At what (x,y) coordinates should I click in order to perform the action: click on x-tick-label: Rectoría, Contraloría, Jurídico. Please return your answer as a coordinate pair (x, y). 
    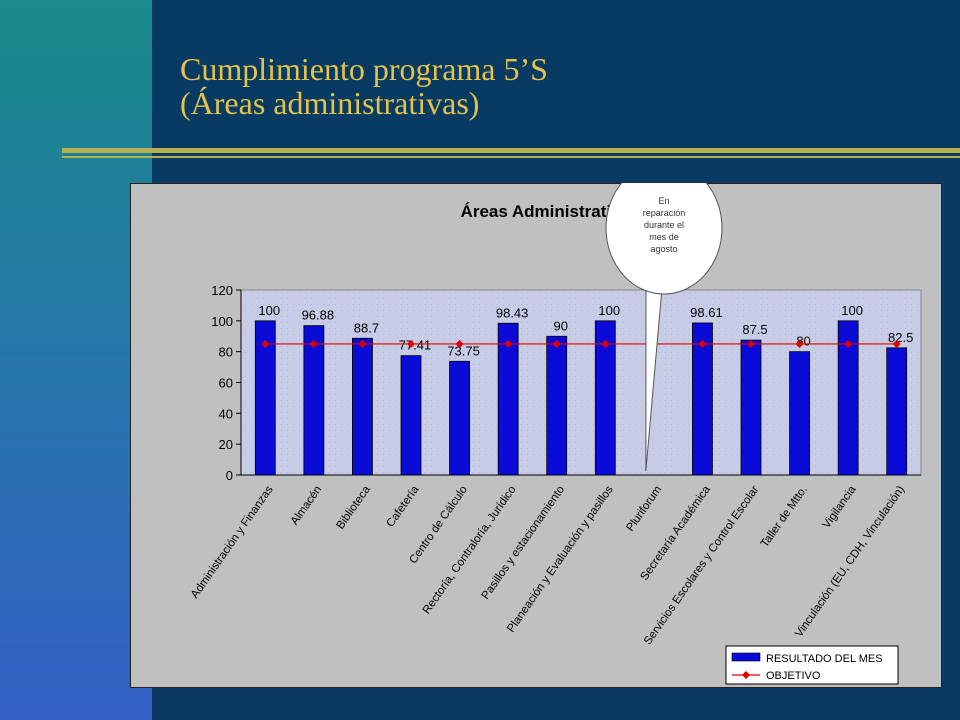
    Looking at the image, I should click on (470, 550).